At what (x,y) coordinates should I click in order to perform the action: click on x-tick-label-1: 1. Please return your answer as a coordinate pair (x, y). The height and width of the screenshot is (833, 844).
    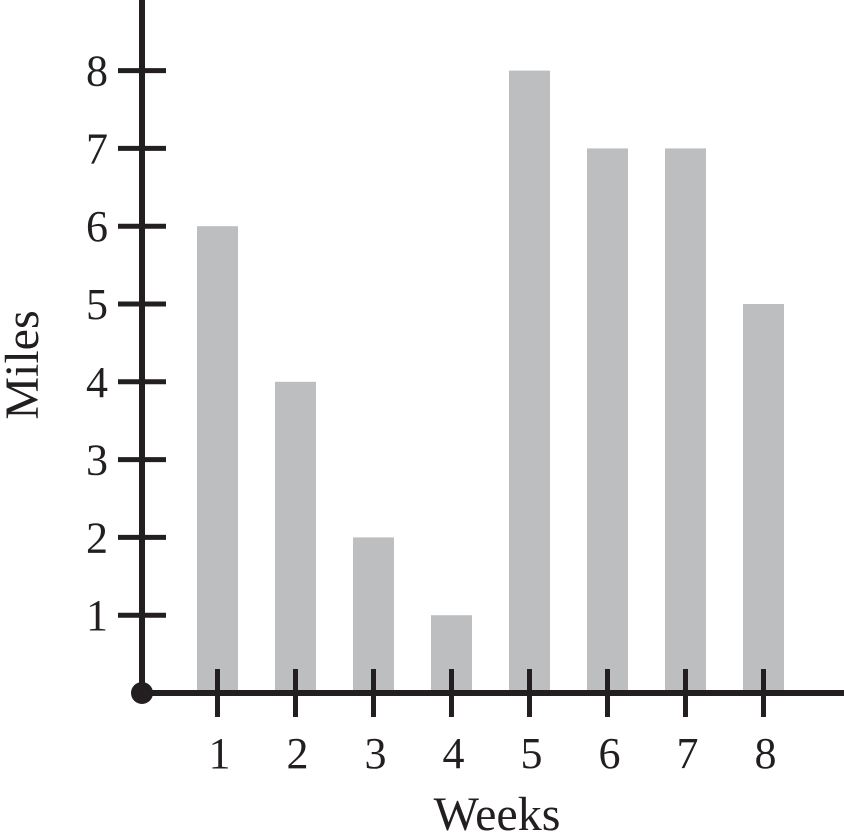
    Looking at the image, I should click on (220, 753).